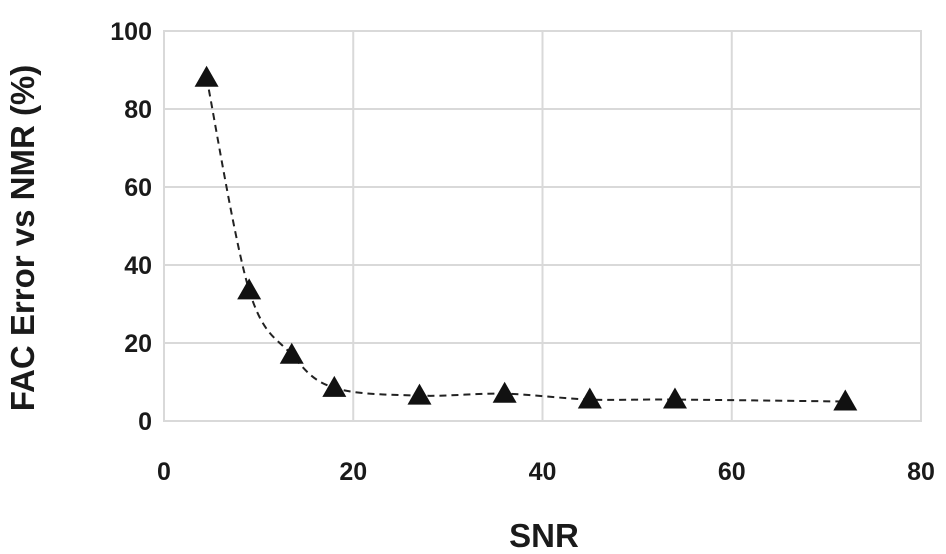  I want to click on x-tick-label: 40, so click(543, 472).